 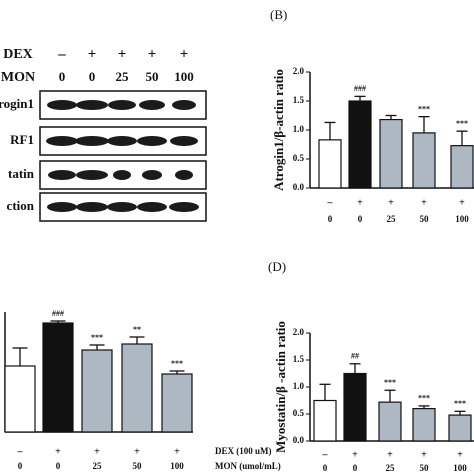 I want to click on blot-row-label: rogin1, so click(x=17, y=103).